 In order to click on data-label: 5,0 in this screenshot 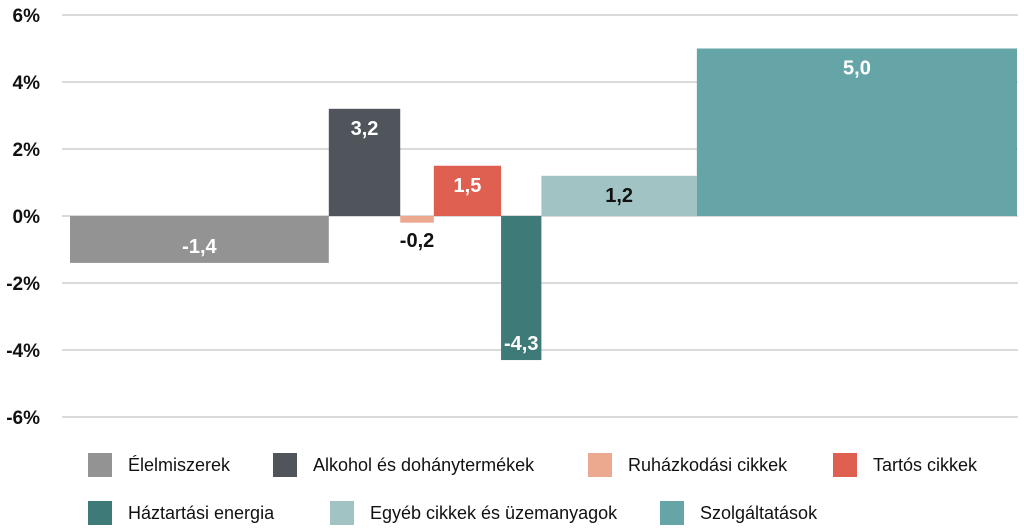, I will do `click(857, 69)`.